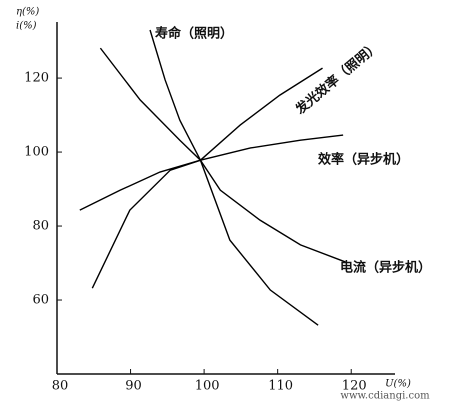 The height and width of the screenshot is (405, 449). What do you see at coordinates (211, 172) in the screenshot?
I see `series-line` at bounding box center [211, 172].